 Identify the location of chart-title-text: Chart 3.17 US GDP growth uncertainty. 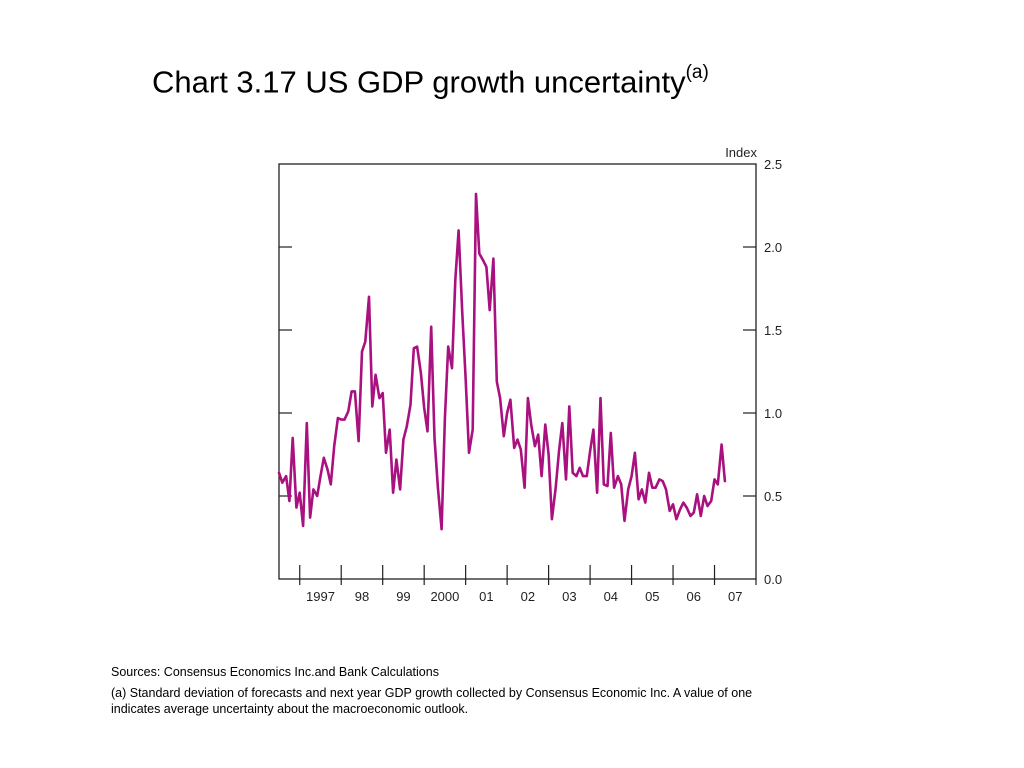
(419, 82).